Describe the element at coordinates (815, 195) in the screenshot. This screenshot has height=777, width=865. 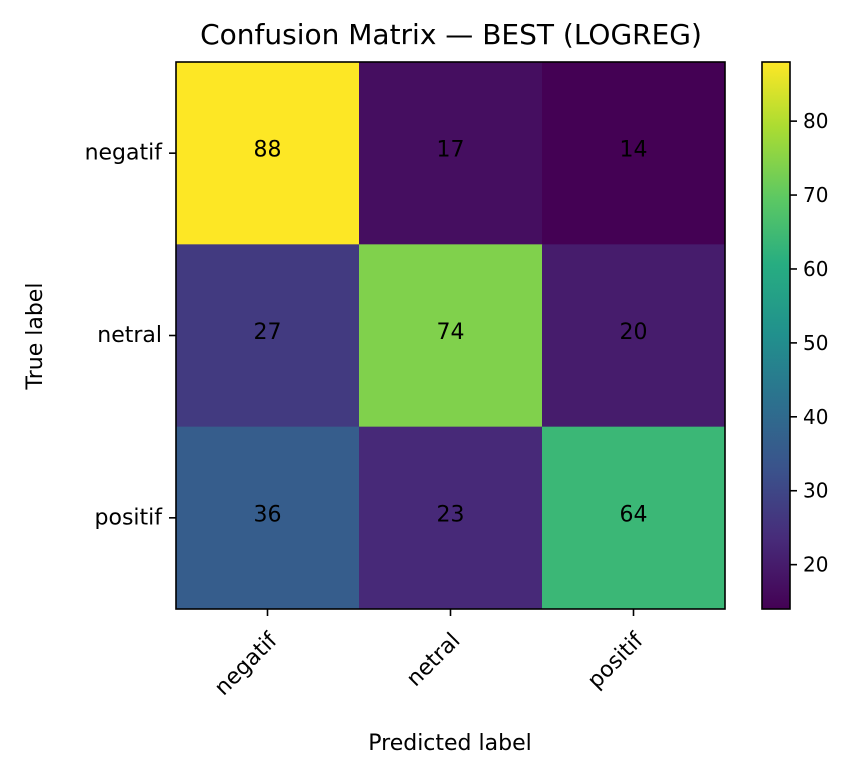
I see `colorbar-tick-label: 70` at that location.